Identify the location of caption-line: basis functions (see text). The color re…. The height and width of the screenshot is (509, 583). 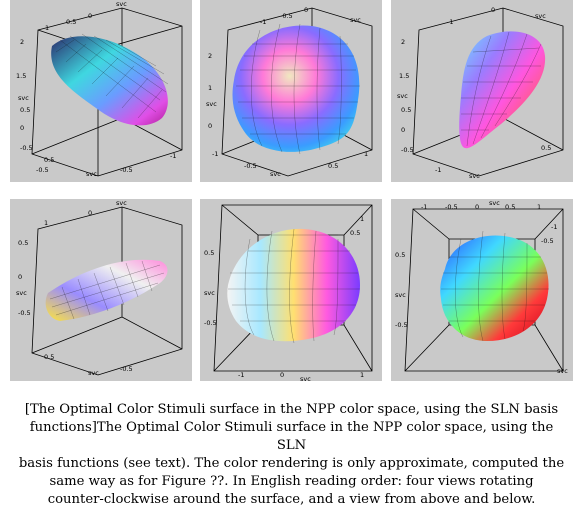
(291, 463).